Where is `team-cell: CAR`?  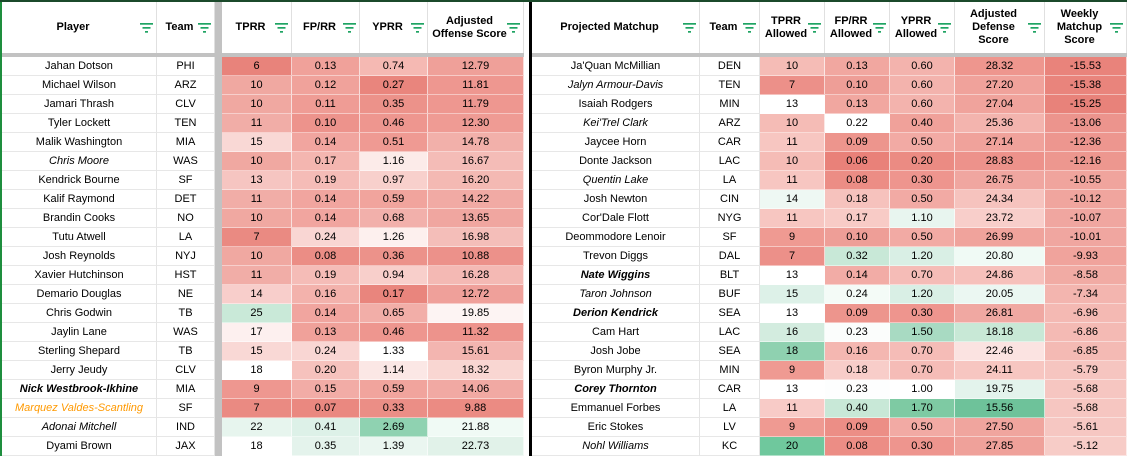 team-cell: CAR is located at coordinates (730, 142).